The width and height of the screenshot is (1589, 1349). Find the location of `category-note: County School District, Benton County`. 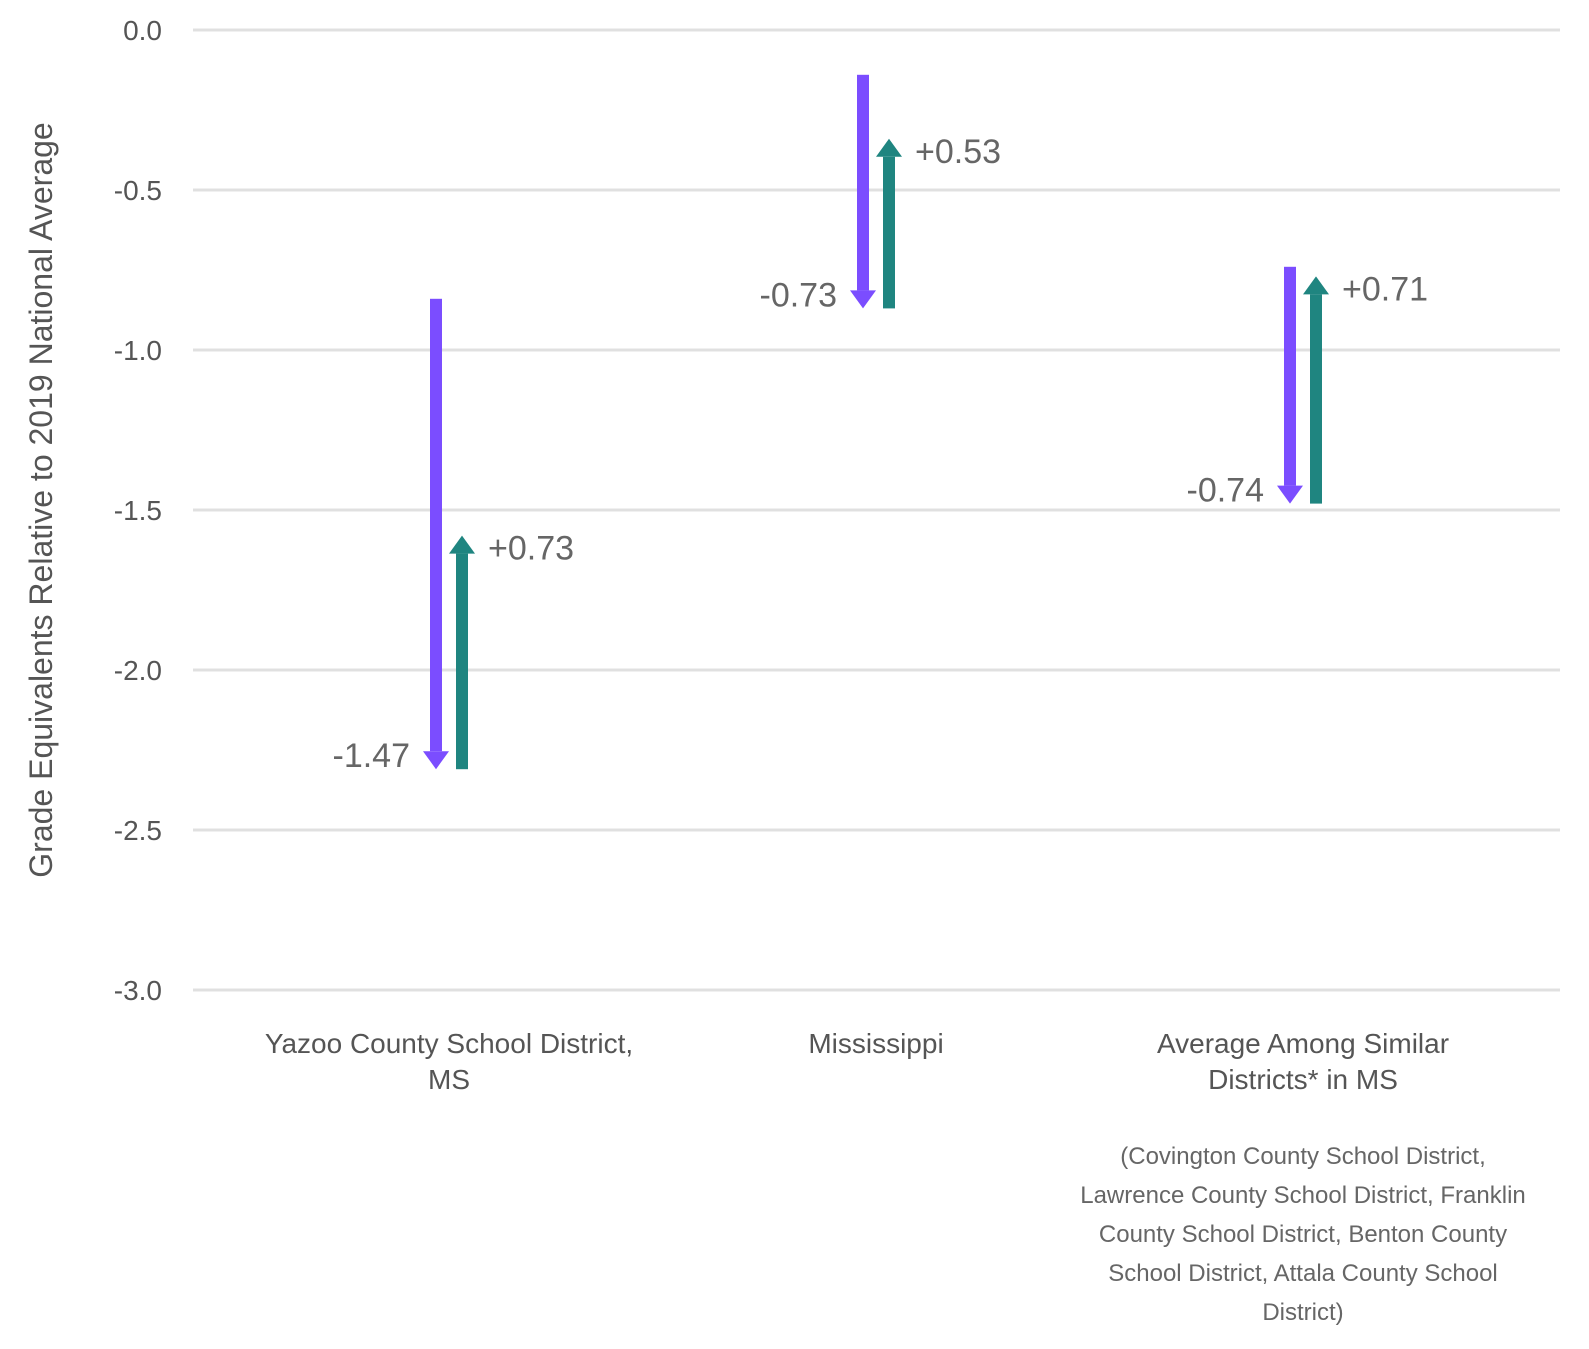

category-note: County School District, Benton County is located at coordinates (1303, 1234).